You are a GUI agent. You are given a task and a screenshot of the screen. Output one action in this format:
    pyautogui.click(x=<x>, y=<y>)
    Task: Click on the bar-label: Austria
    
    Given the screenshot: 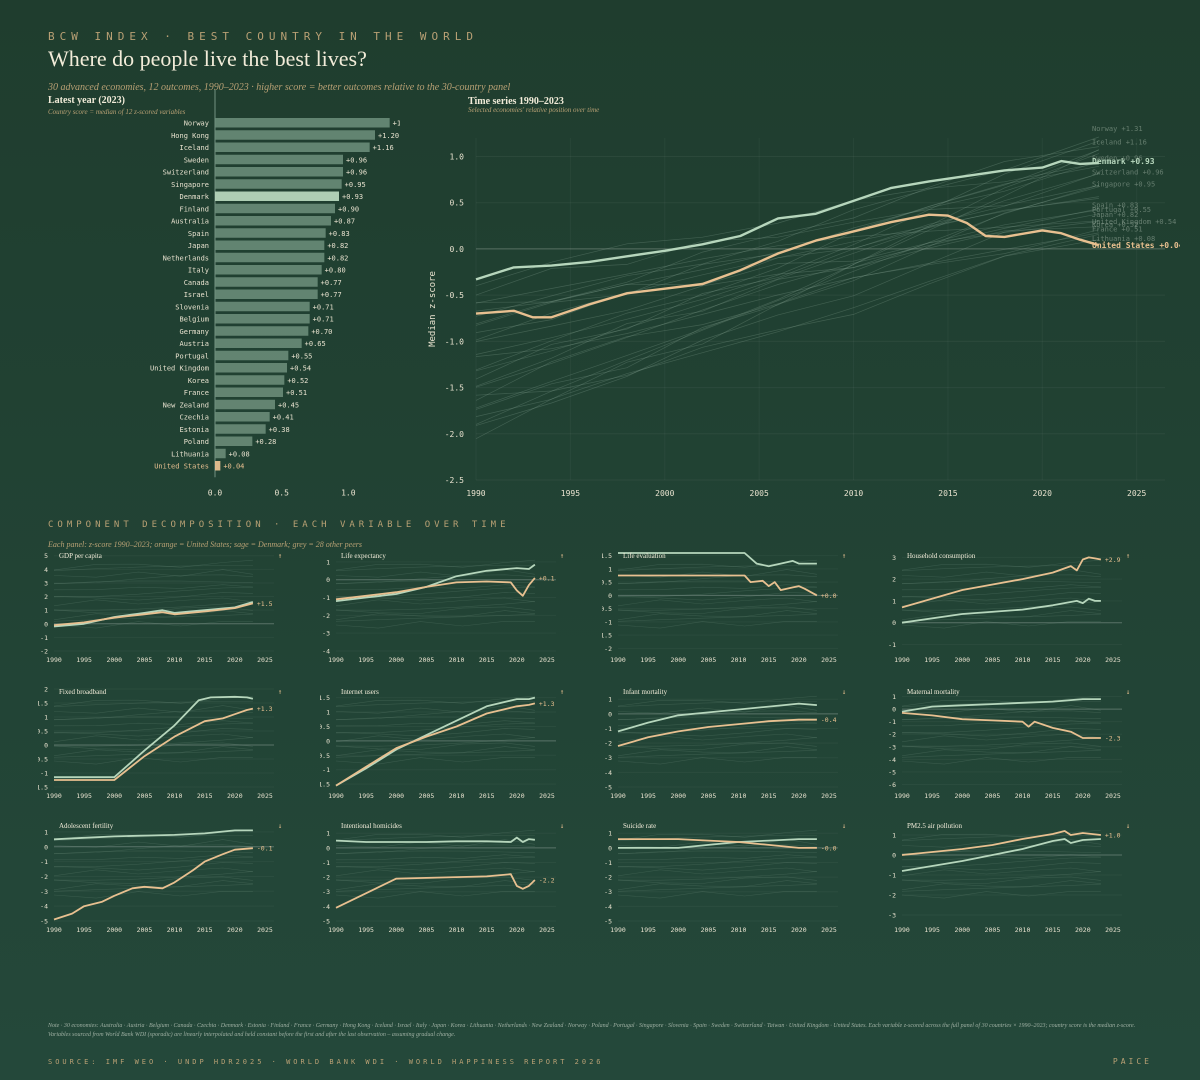 What is the action you would take?
    pyautogui.click(x=194, y=344)
    